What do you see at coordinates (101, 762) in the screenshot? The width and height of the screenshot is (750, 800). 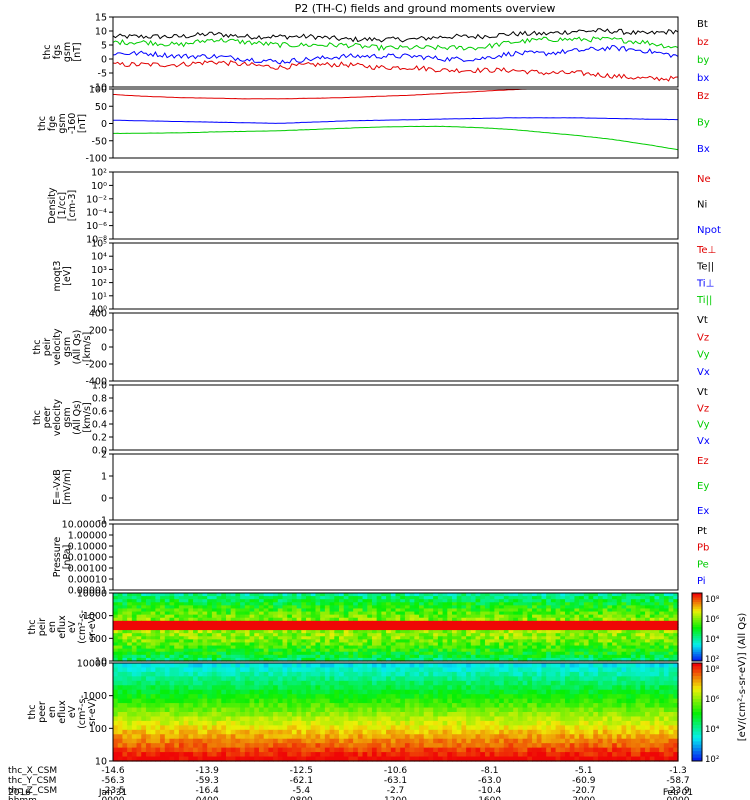 I see `ytick-label-peer_spec: 10` at bounding box center [101, 762].